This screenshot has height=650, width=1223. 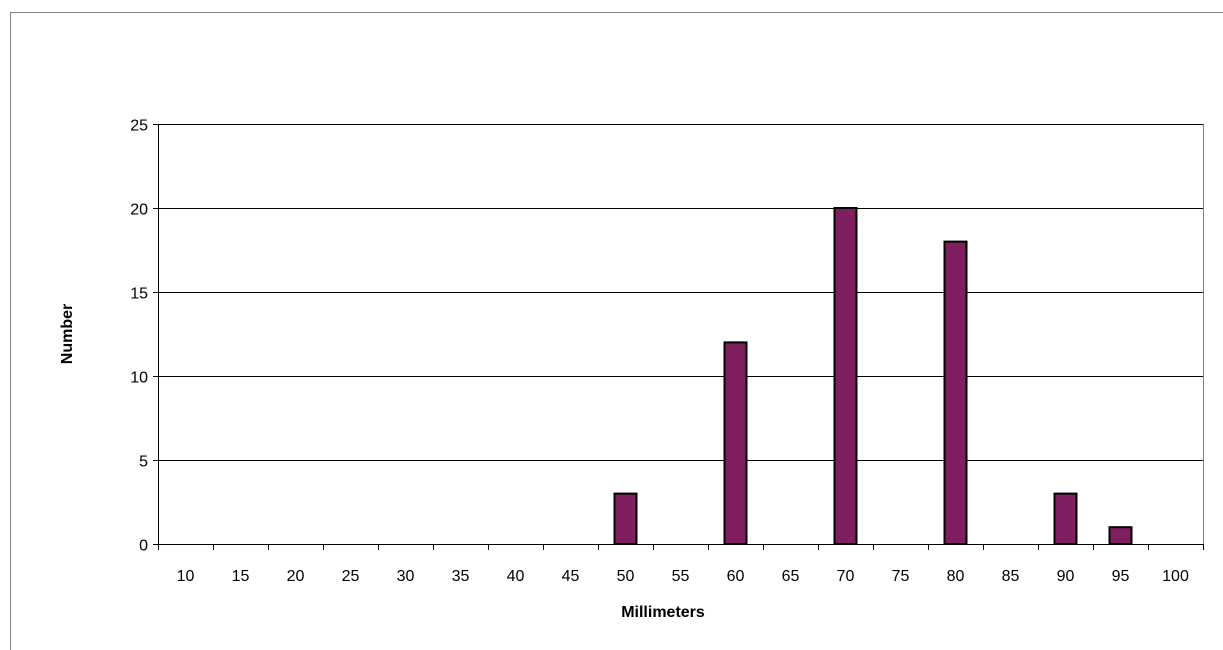 I want to click on x-tick-labels: 10 15 20 25 30 35 40 45 50 55 60 65 70 75 80 85 90 95 100, so click(x=683, y=576).